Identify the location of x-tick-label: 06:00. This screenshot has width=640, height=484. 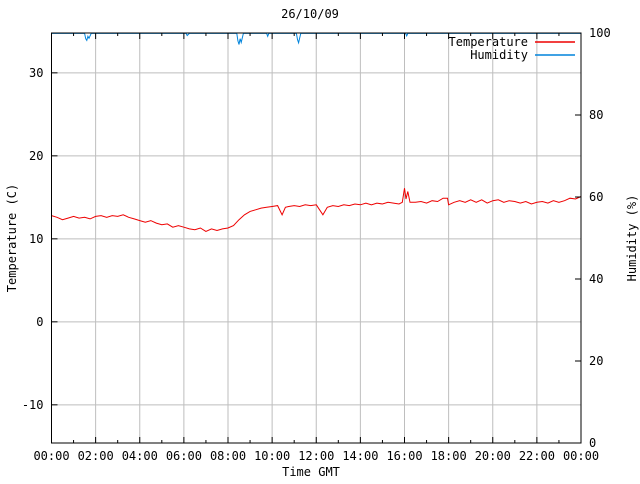
(184, 456).